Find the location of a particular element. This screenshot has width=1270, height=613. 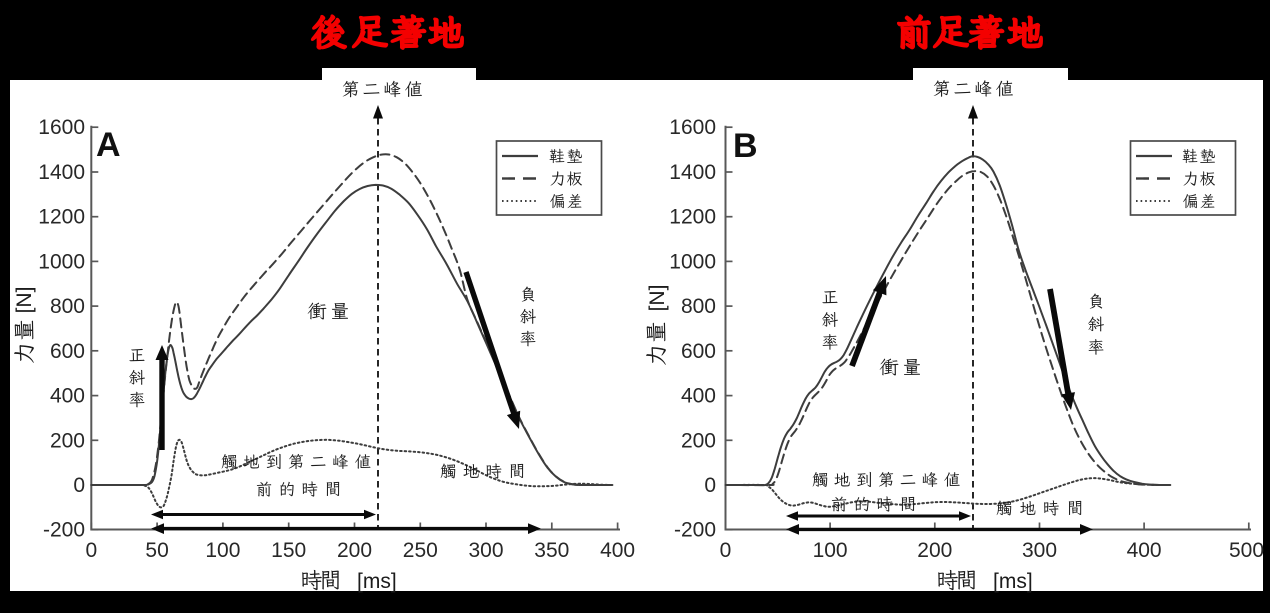

svg-text: 350 is located at coordinates (551, 550).